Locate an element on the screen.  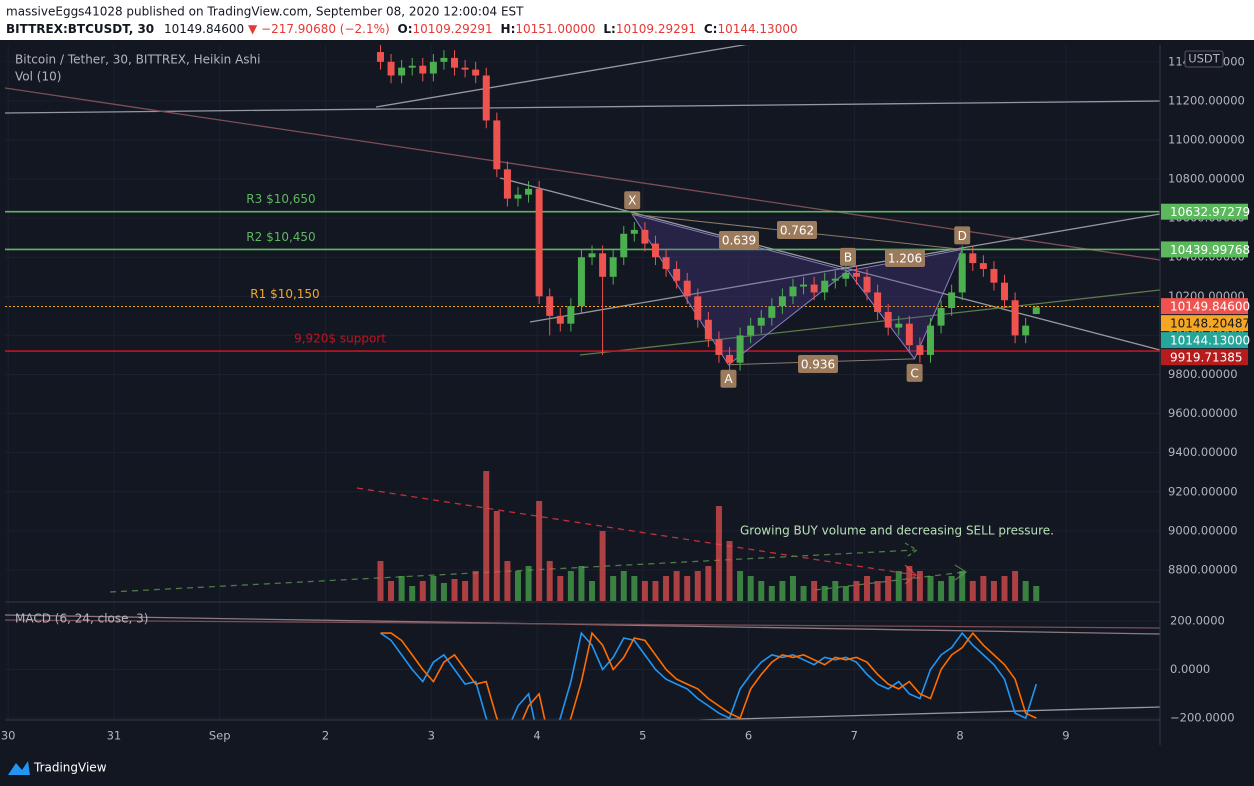
y-tick-label: −200.0000 is located at coordinates (1202, 718).